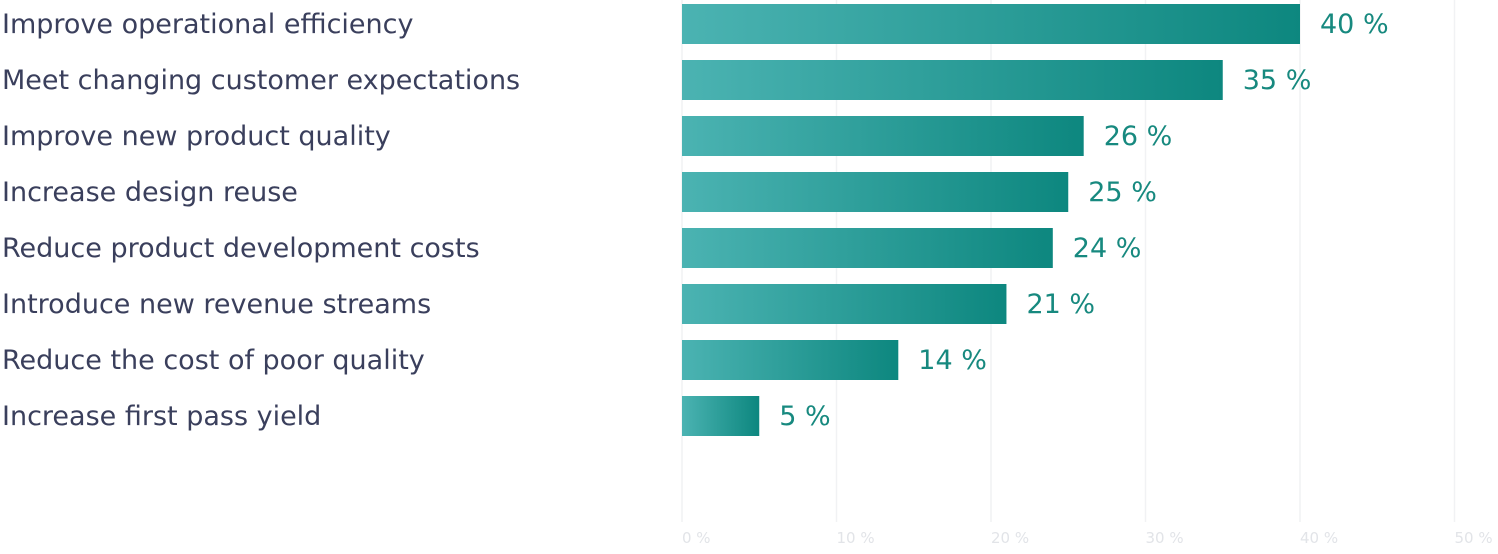 The height and width of the screenshot is (554, 1498). I want to click on value-label: 26 %, so click(1138, 136).